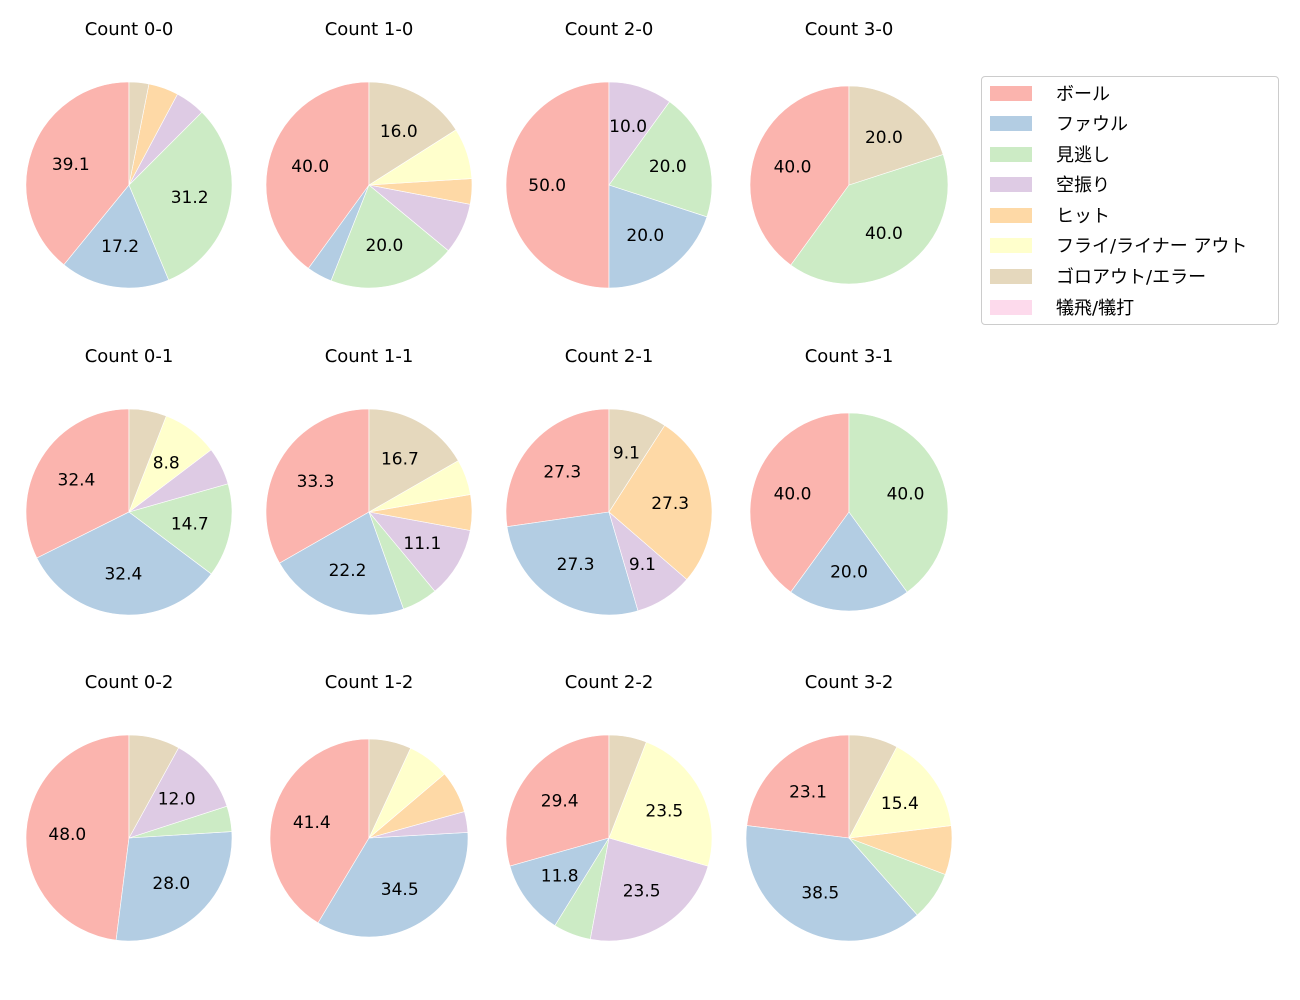 Image resolution: width=1300 pixels, height=1000 pixels. I want to click on legend-item: ゴロアウト/エラー, so click(1098, 276).